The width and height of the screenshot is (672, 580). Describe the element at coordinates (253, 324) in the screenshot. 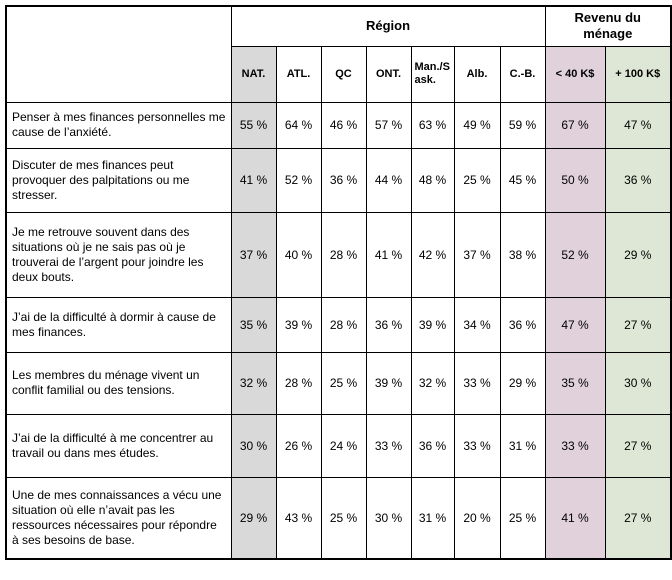

I see `value-cell-nat: 35 %` at that location.